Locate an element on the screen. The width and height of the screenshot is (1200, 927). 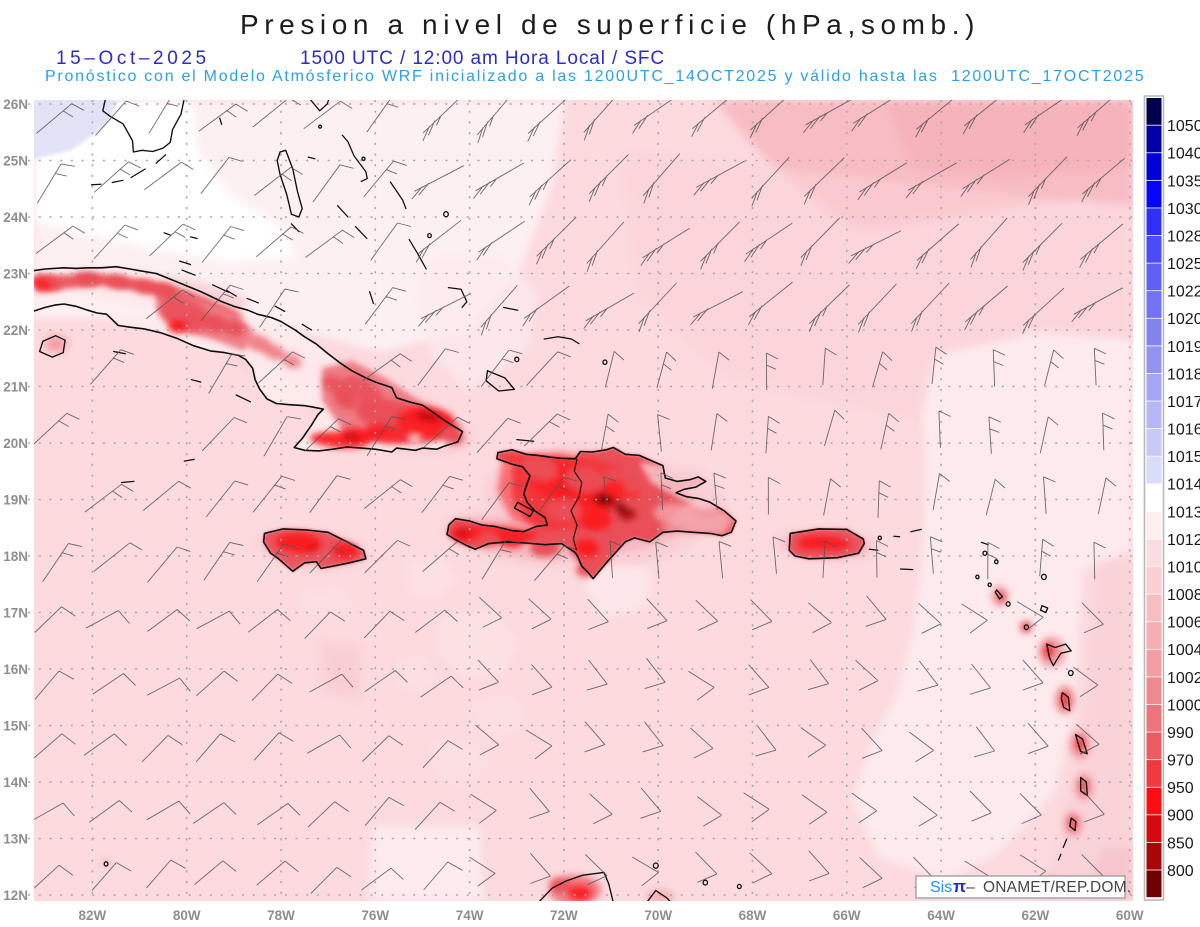
svg-text: 1020 is located at coordinates (1183, 319).